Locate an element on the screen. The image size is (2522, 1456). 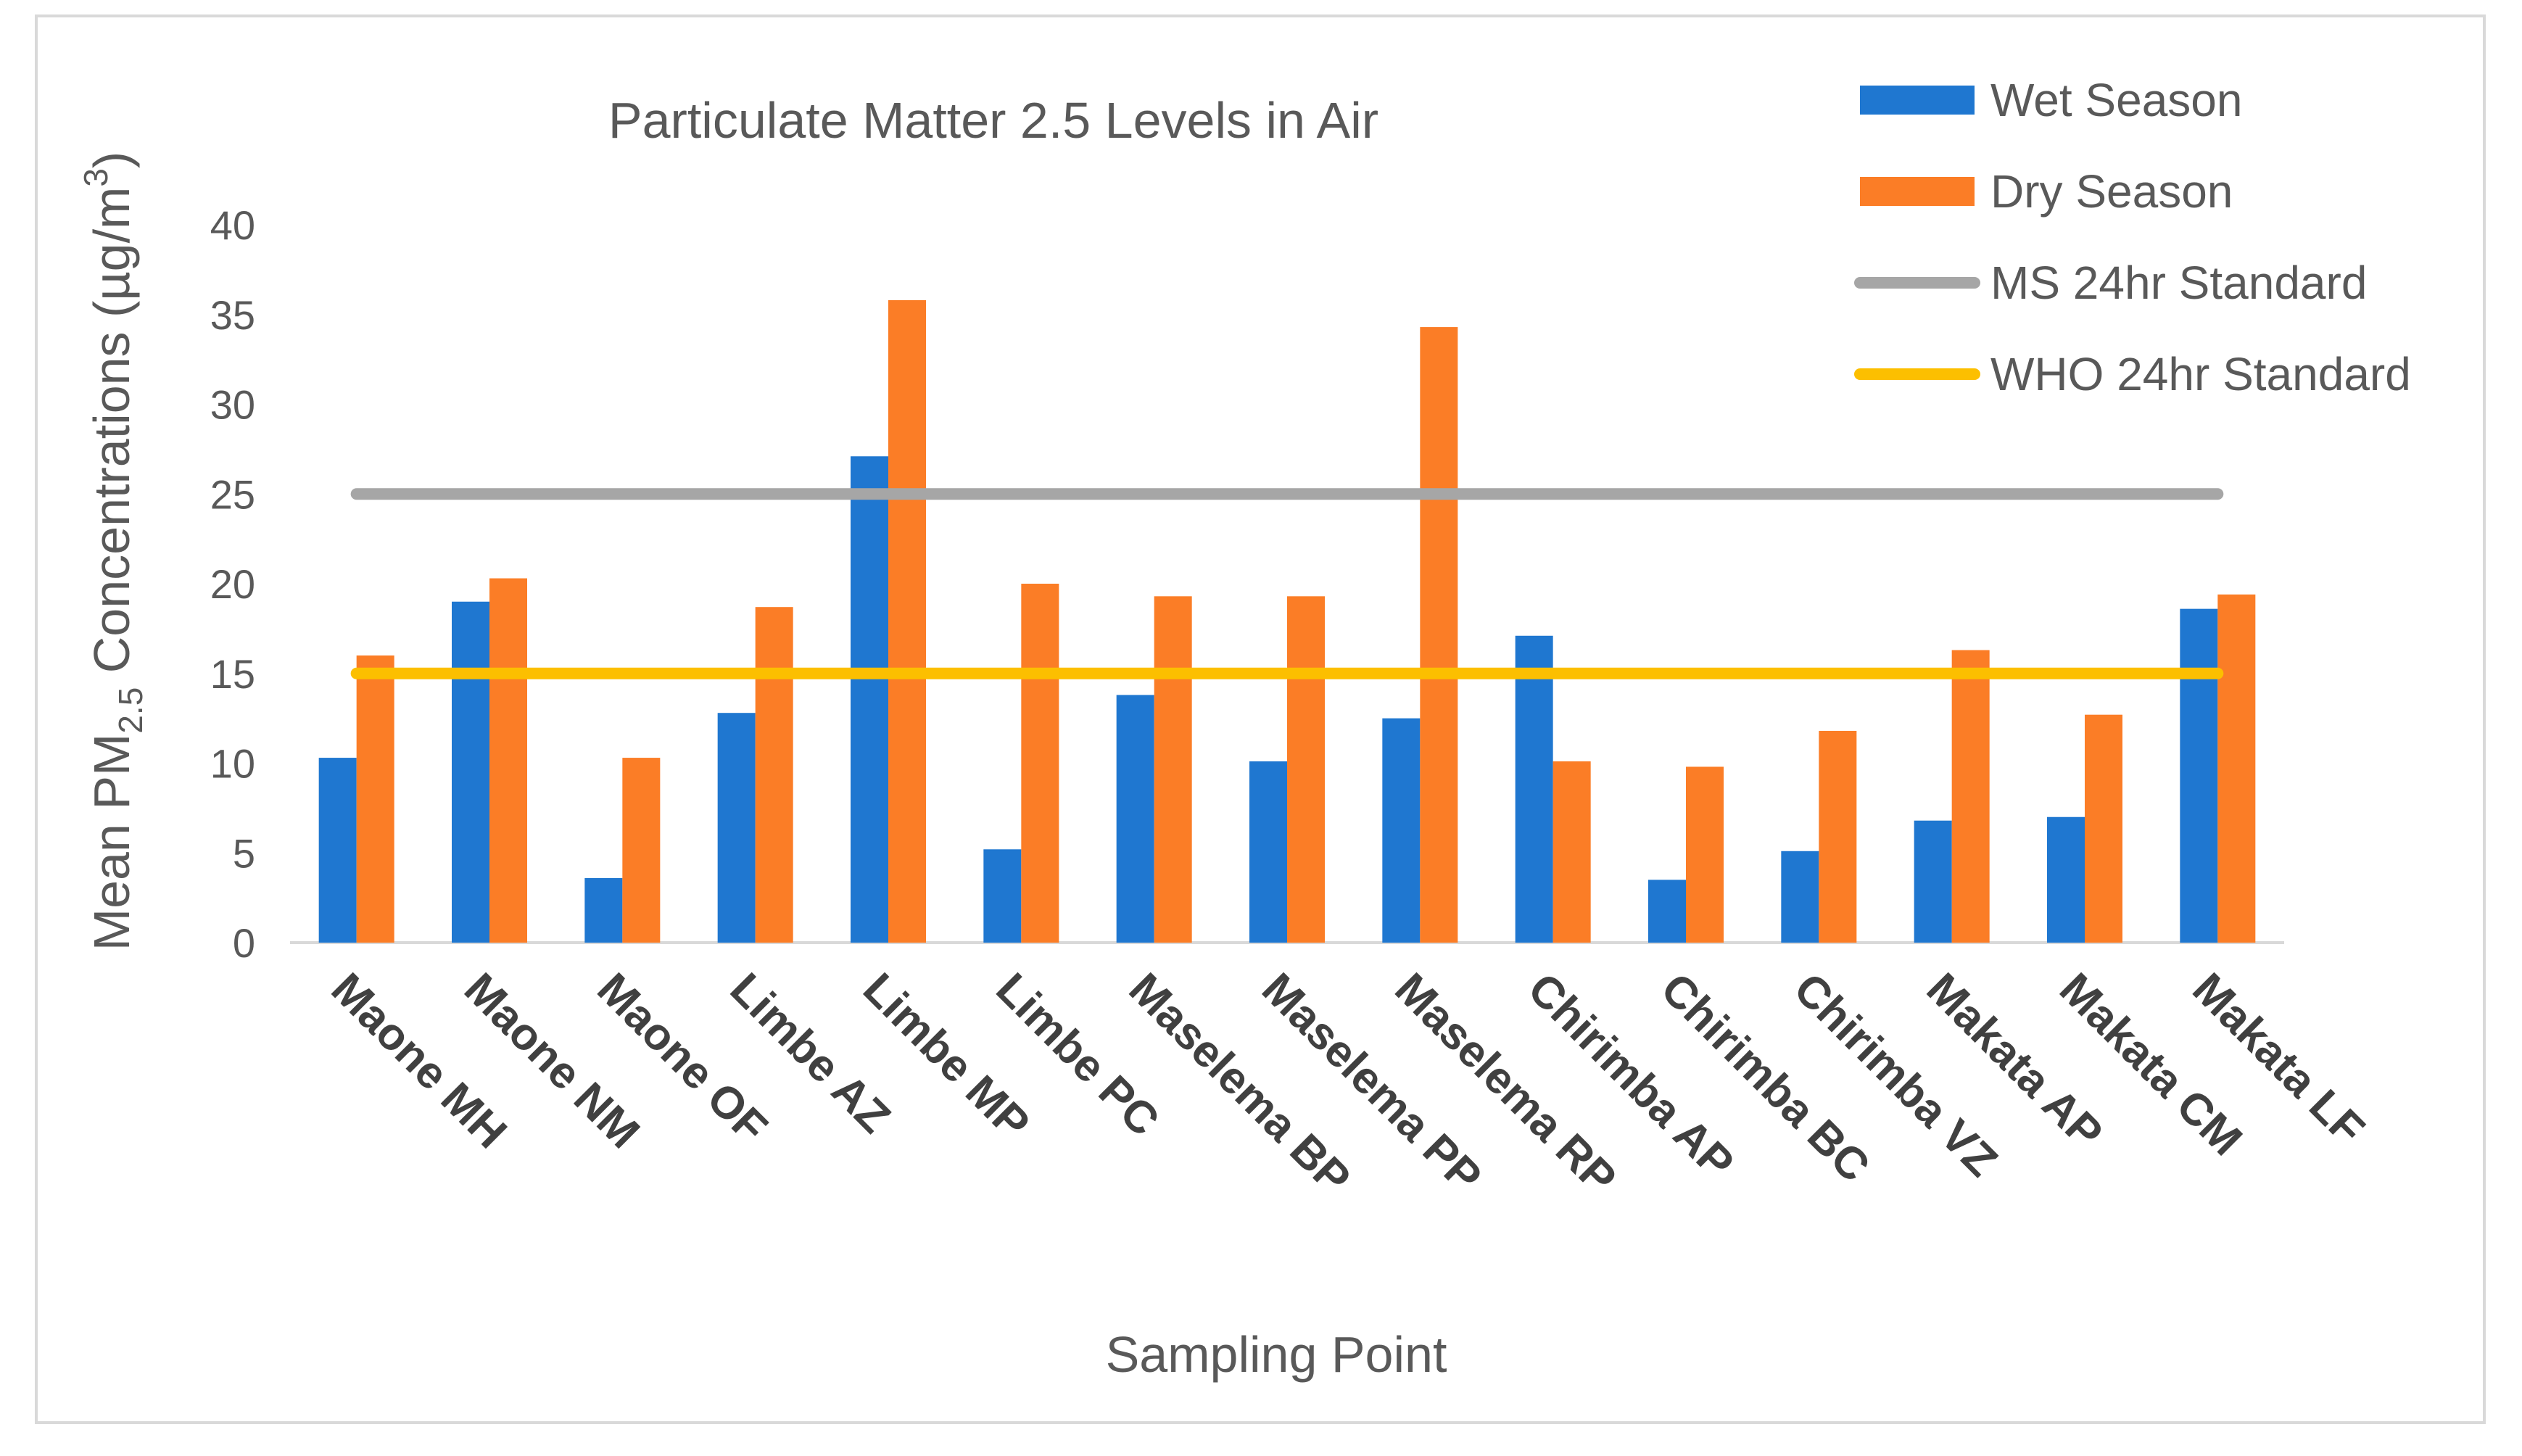
legend-label-who-24hr-standard: WHO 24hr Standard is located at coordinates (2200, 374).